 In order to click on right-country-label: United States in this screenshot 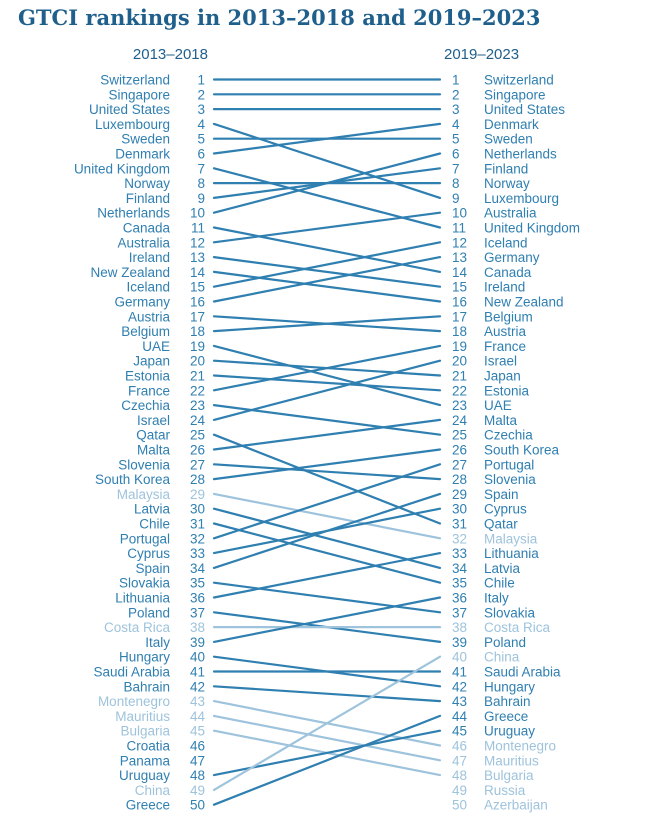, I will do `click(524, 109)`.